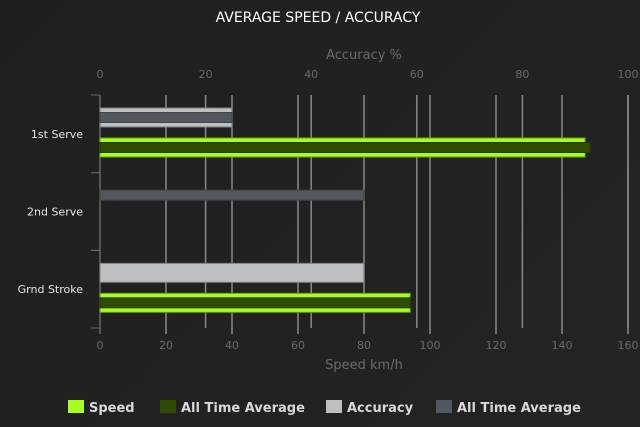 The width and height of the screenshot is (640, 427). Describe the element at coordinates (318, 18) in the screenshot. I see `chart-title: AVERAGE SPEED / ACCURACY` at that location.